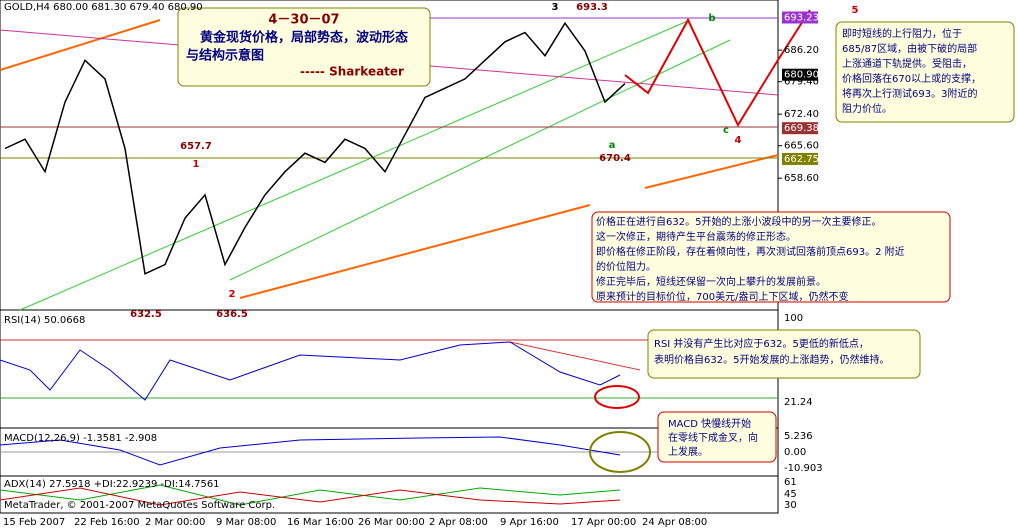  I want to click on title-line: 4－30－07, so click(303, 20).